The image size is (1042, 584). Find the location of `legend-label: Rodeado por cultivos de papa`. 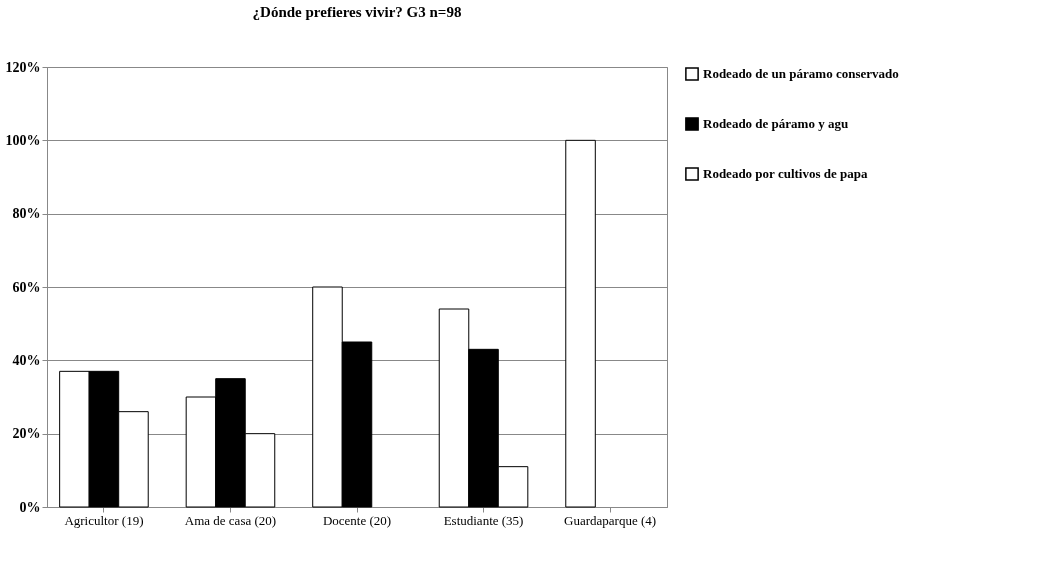

legend-label: Rodeado por cultivos de papa is located at coordinates (785, 173).